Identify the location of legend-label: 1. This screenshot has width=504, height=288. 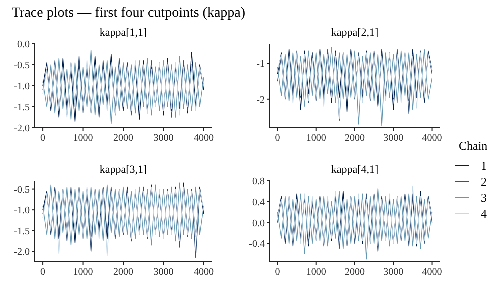
(484, 166).